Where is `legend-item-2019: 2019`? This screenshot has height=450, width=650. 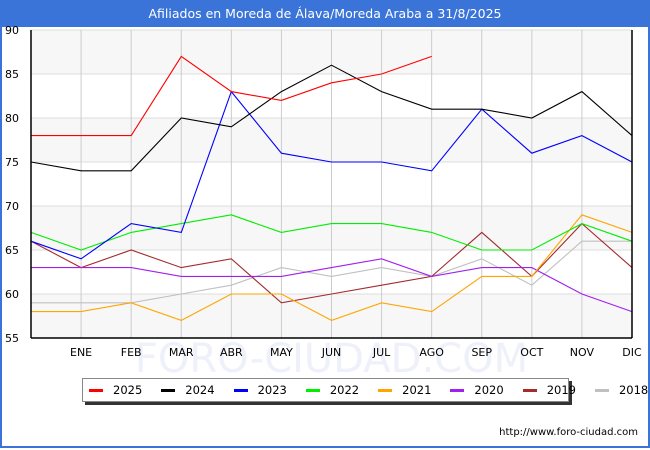 legend-item-2019: 2019 is located at coordinates (549, 390).